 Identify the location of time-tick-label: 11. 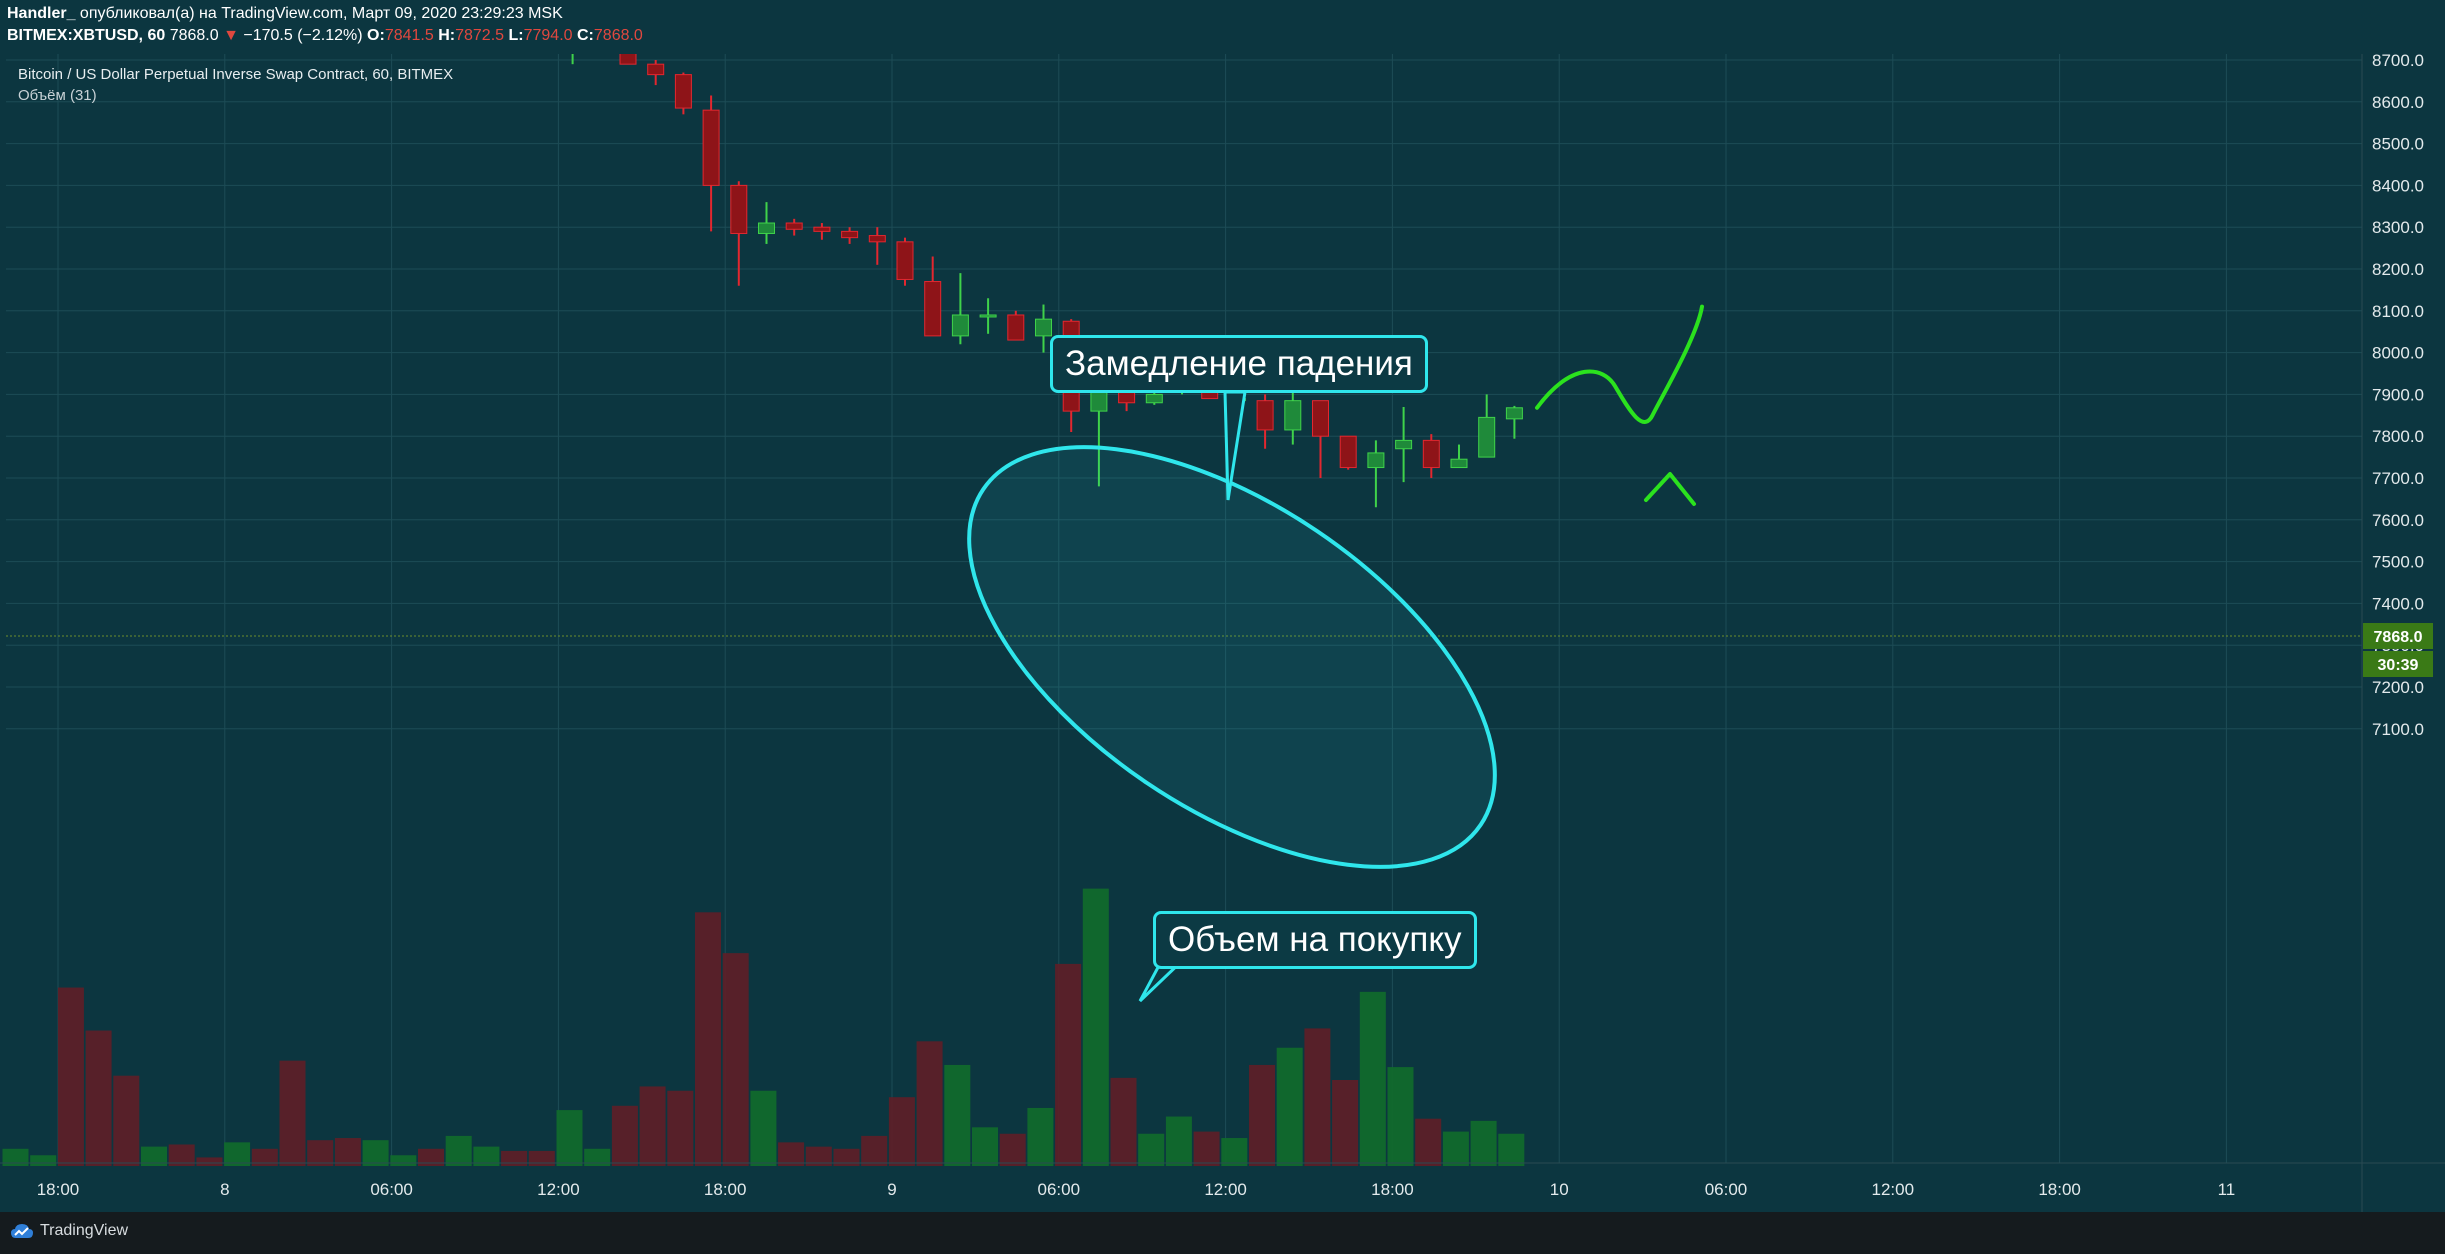
(2227, 1189).